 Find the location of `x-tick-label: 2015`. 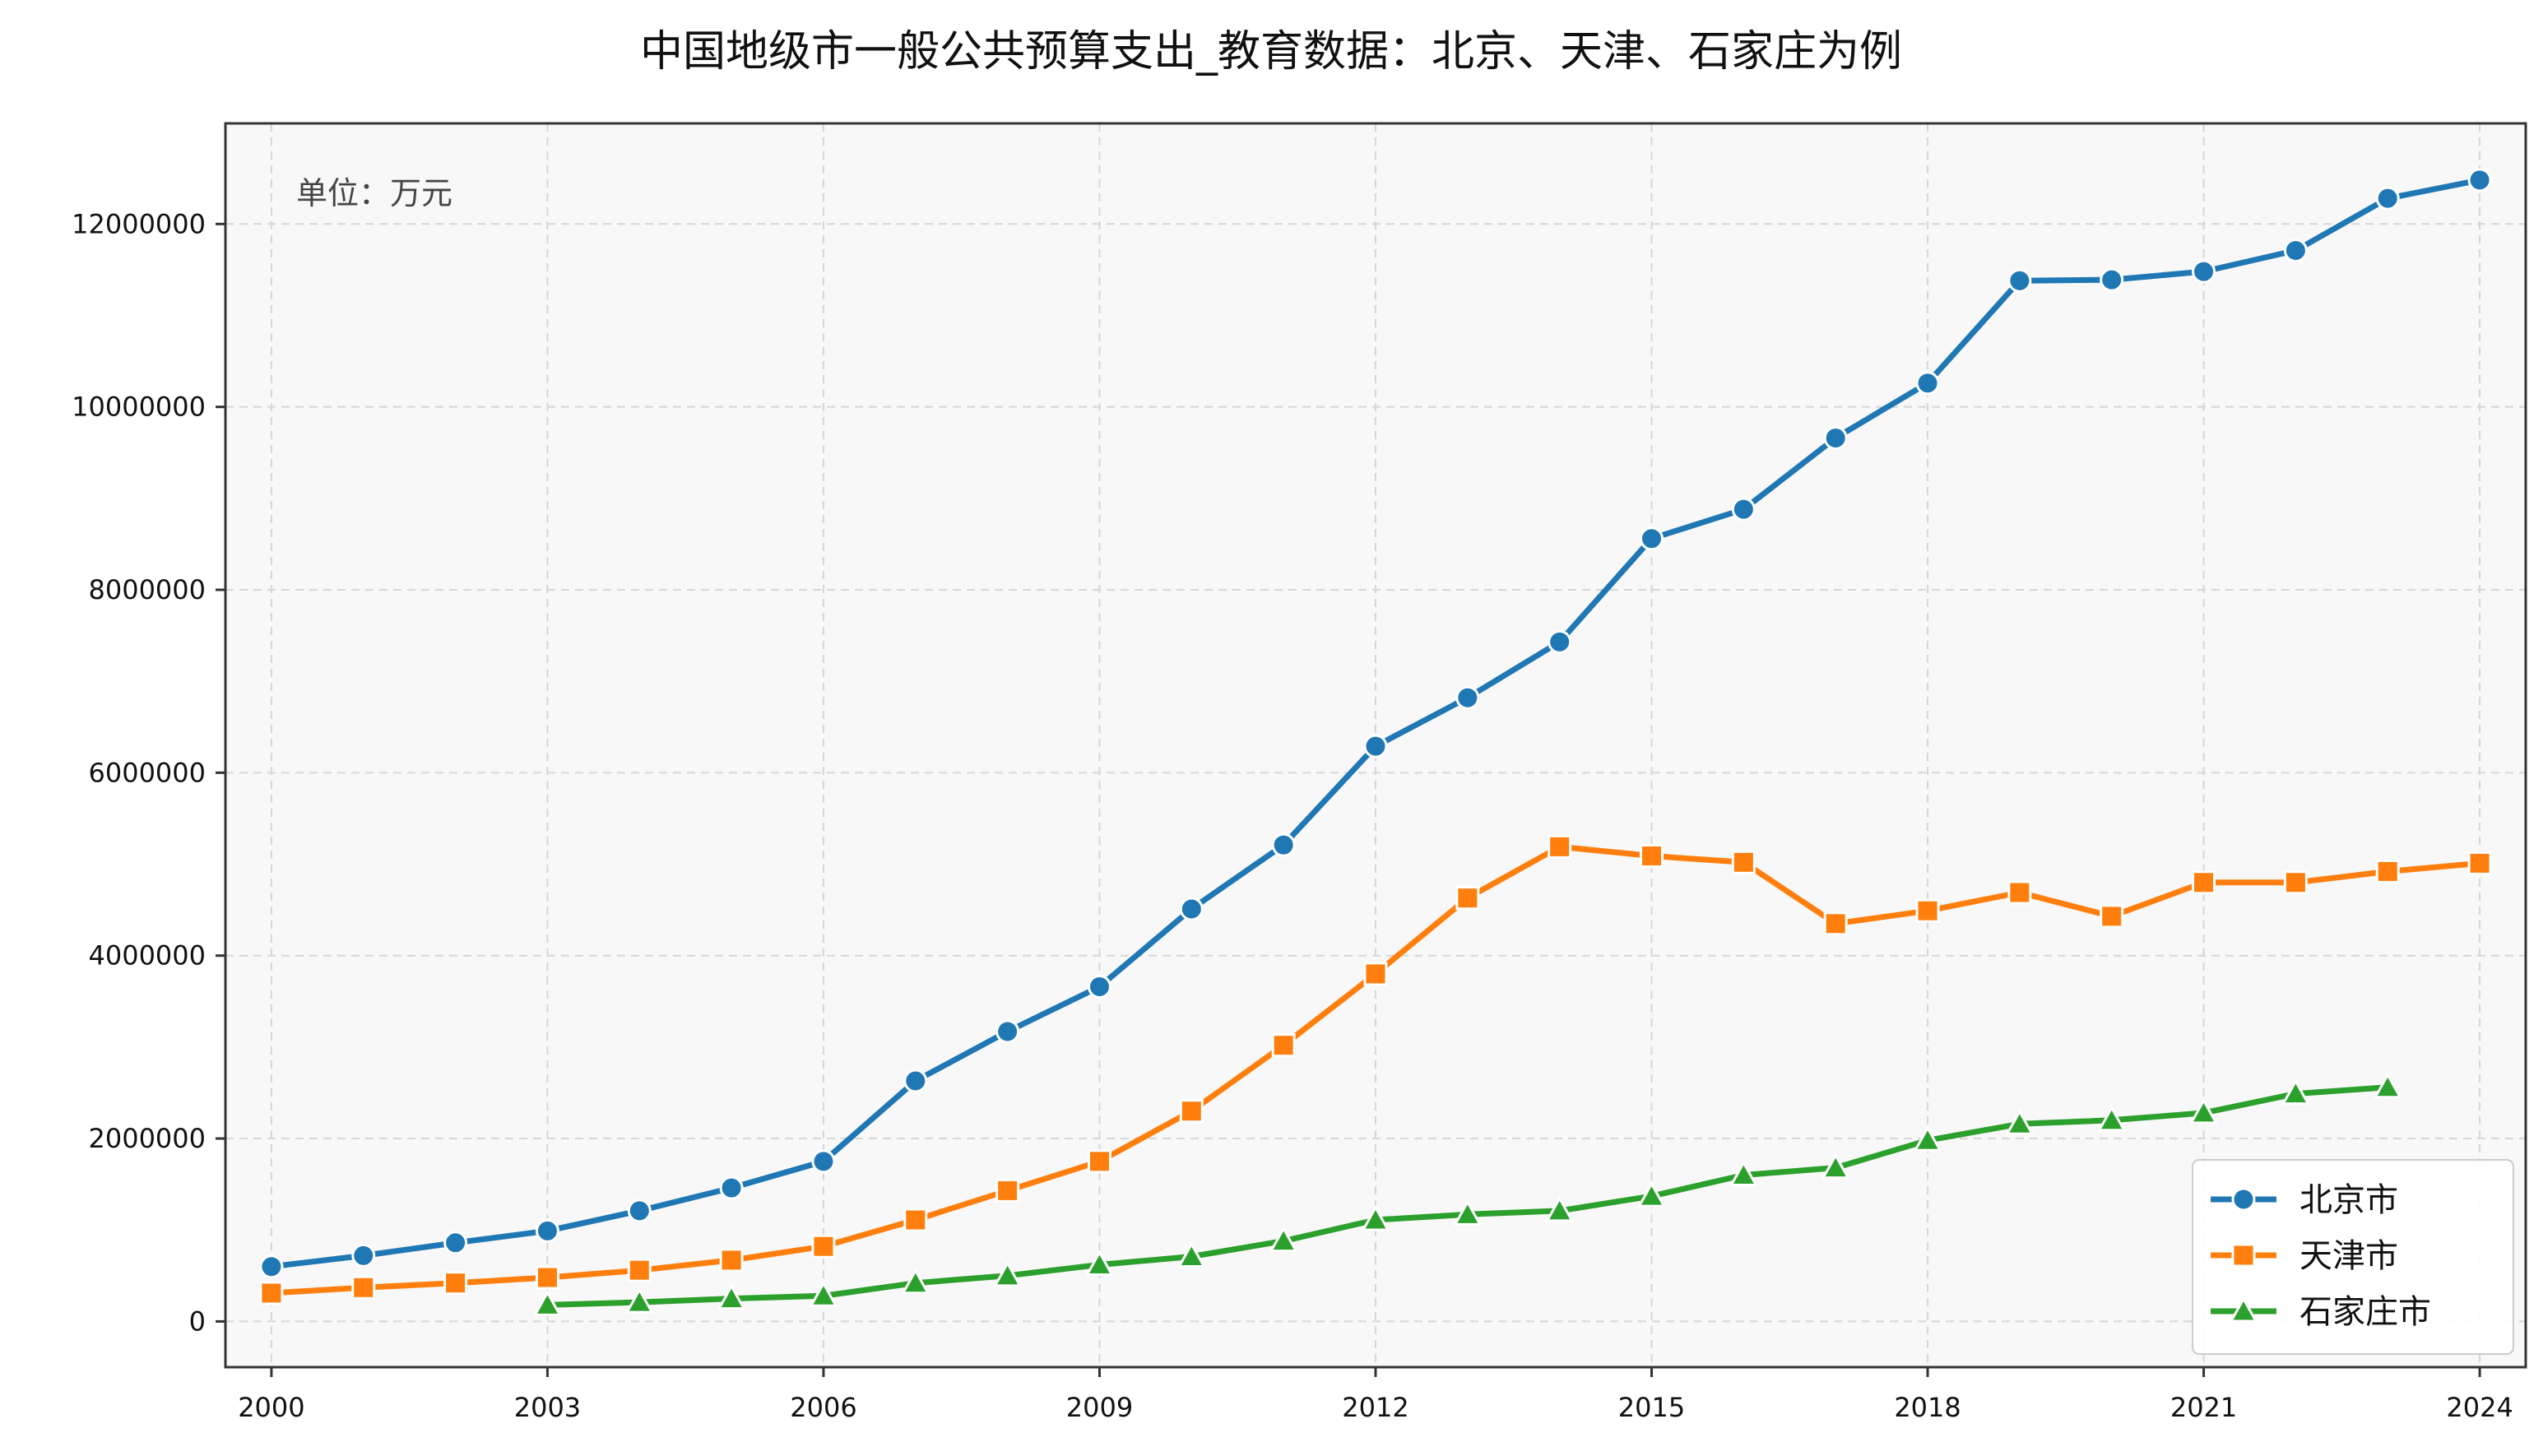

x-tick-label: 2015 is located at coordinates (1651, 1407).